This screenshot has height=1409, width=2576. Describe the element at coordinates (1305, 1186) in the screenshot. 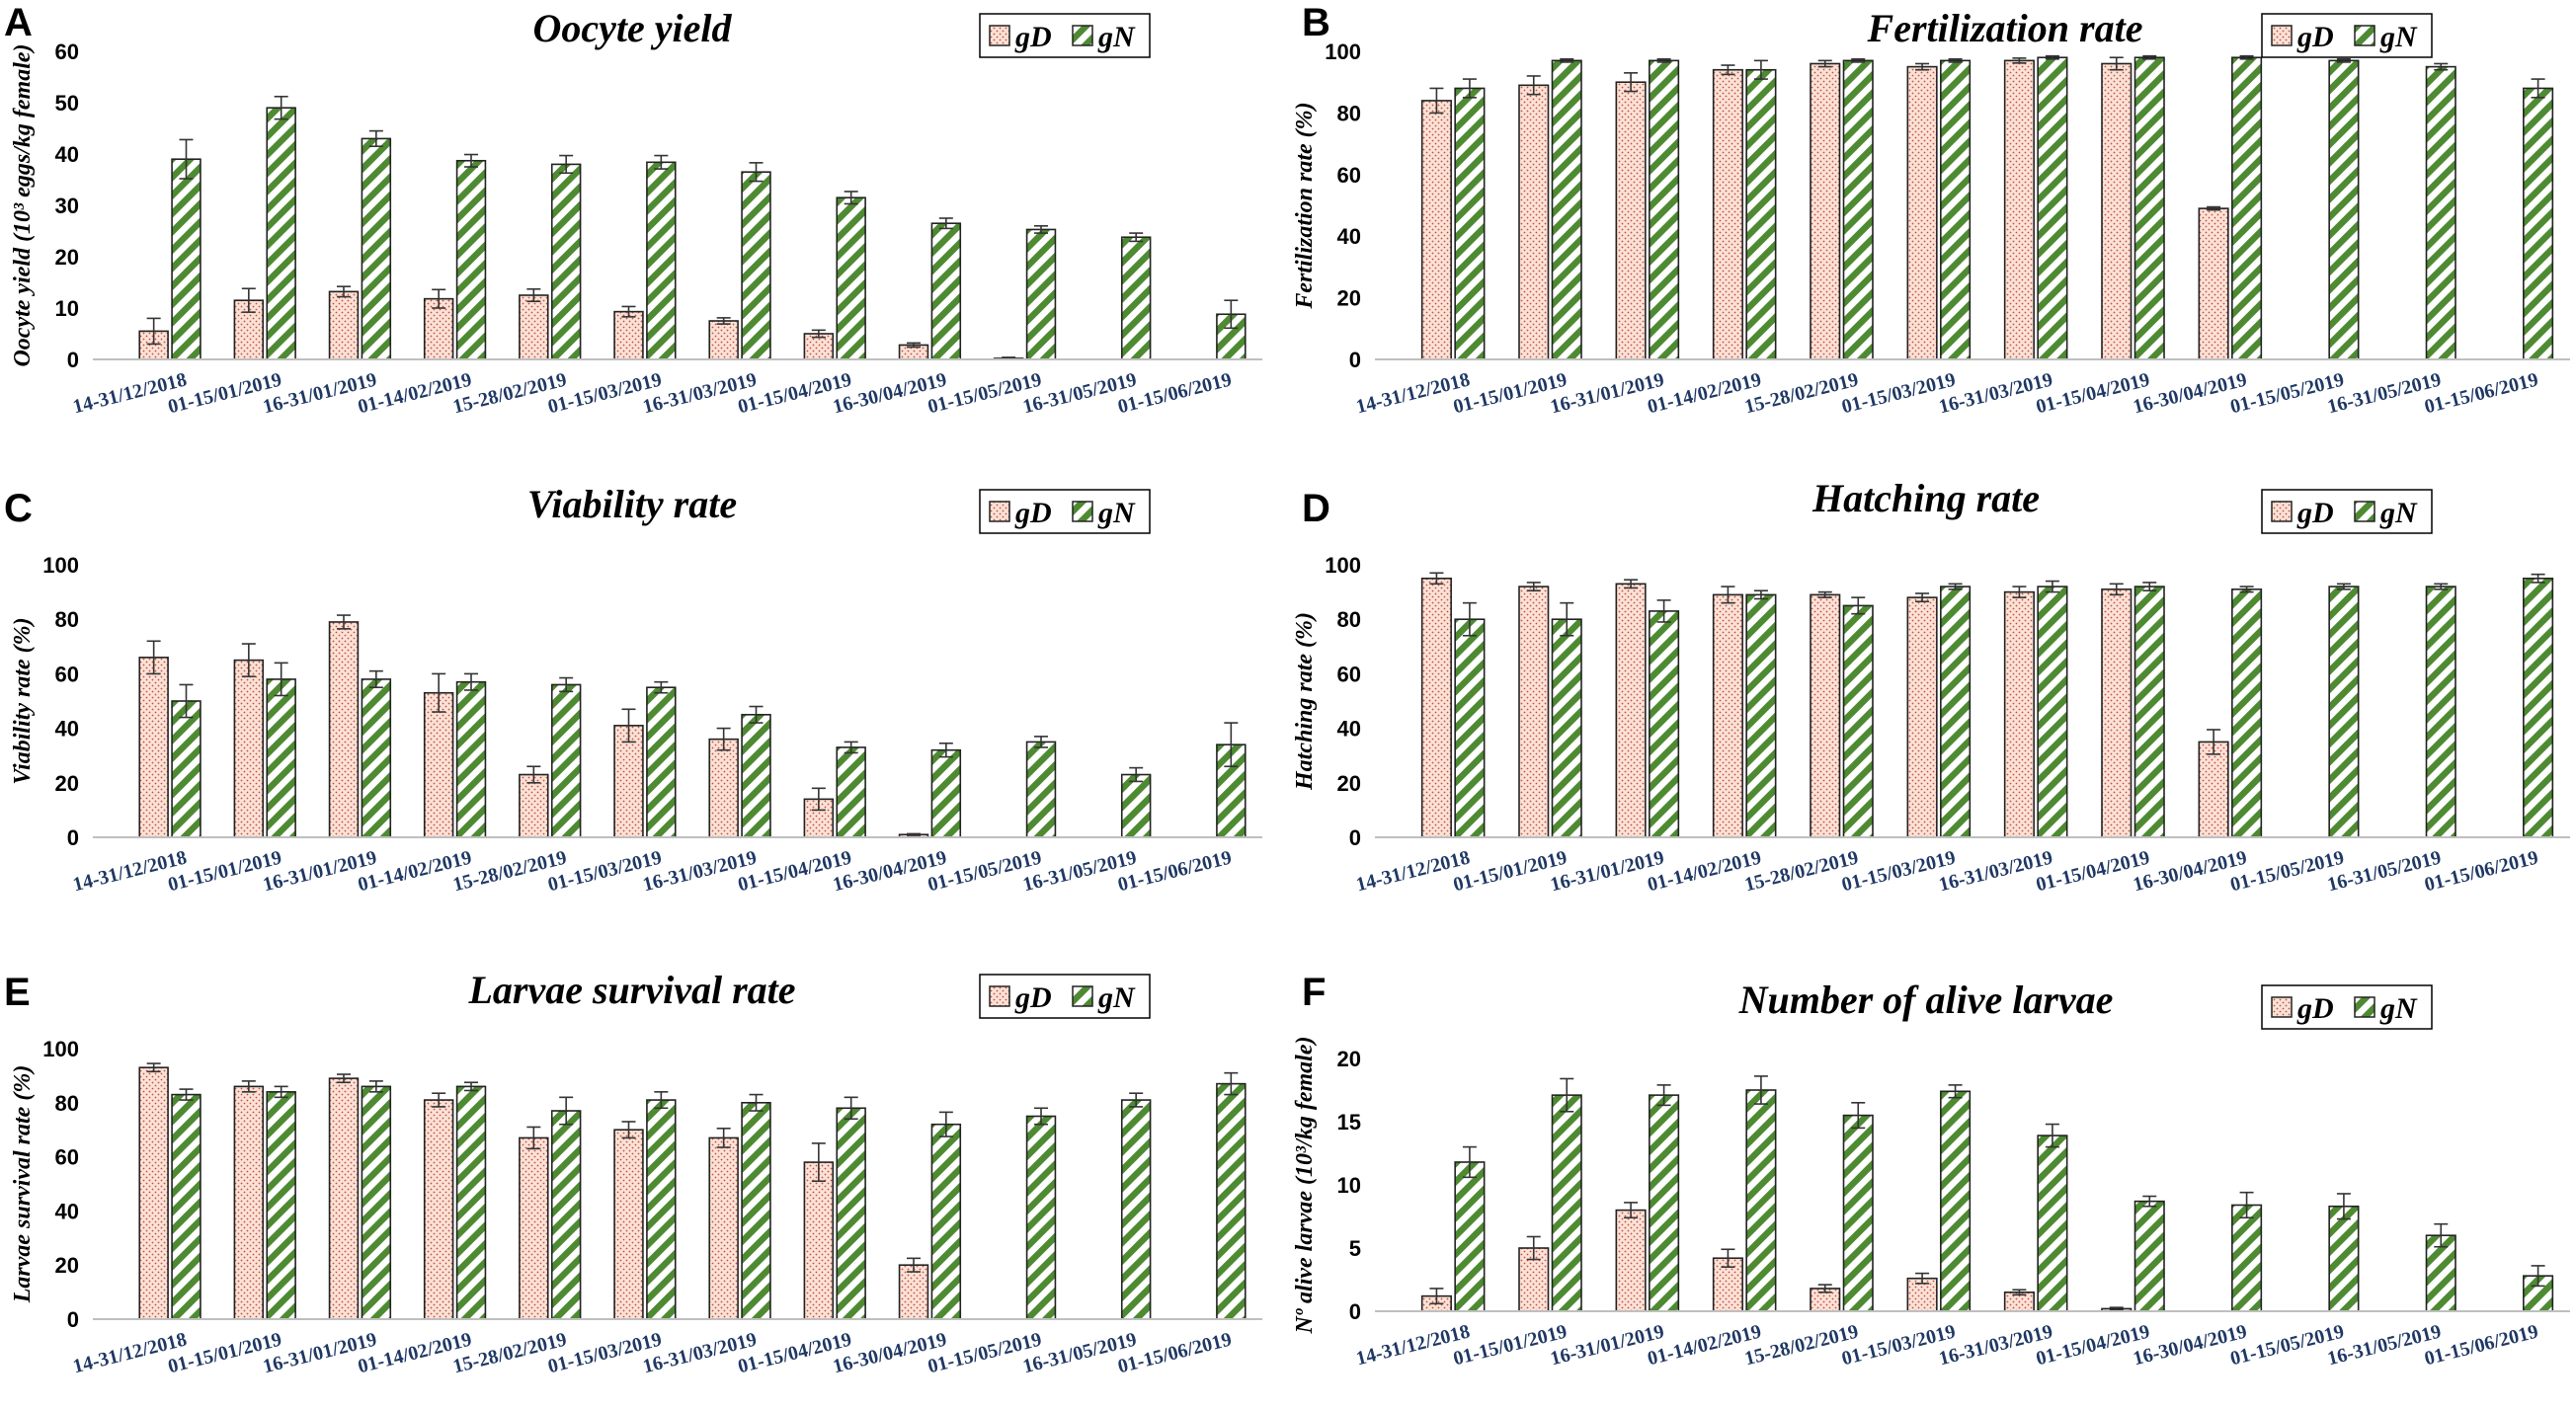

I see `y-axis-label: Nº alive larvae (10³/kg female)` at that location.